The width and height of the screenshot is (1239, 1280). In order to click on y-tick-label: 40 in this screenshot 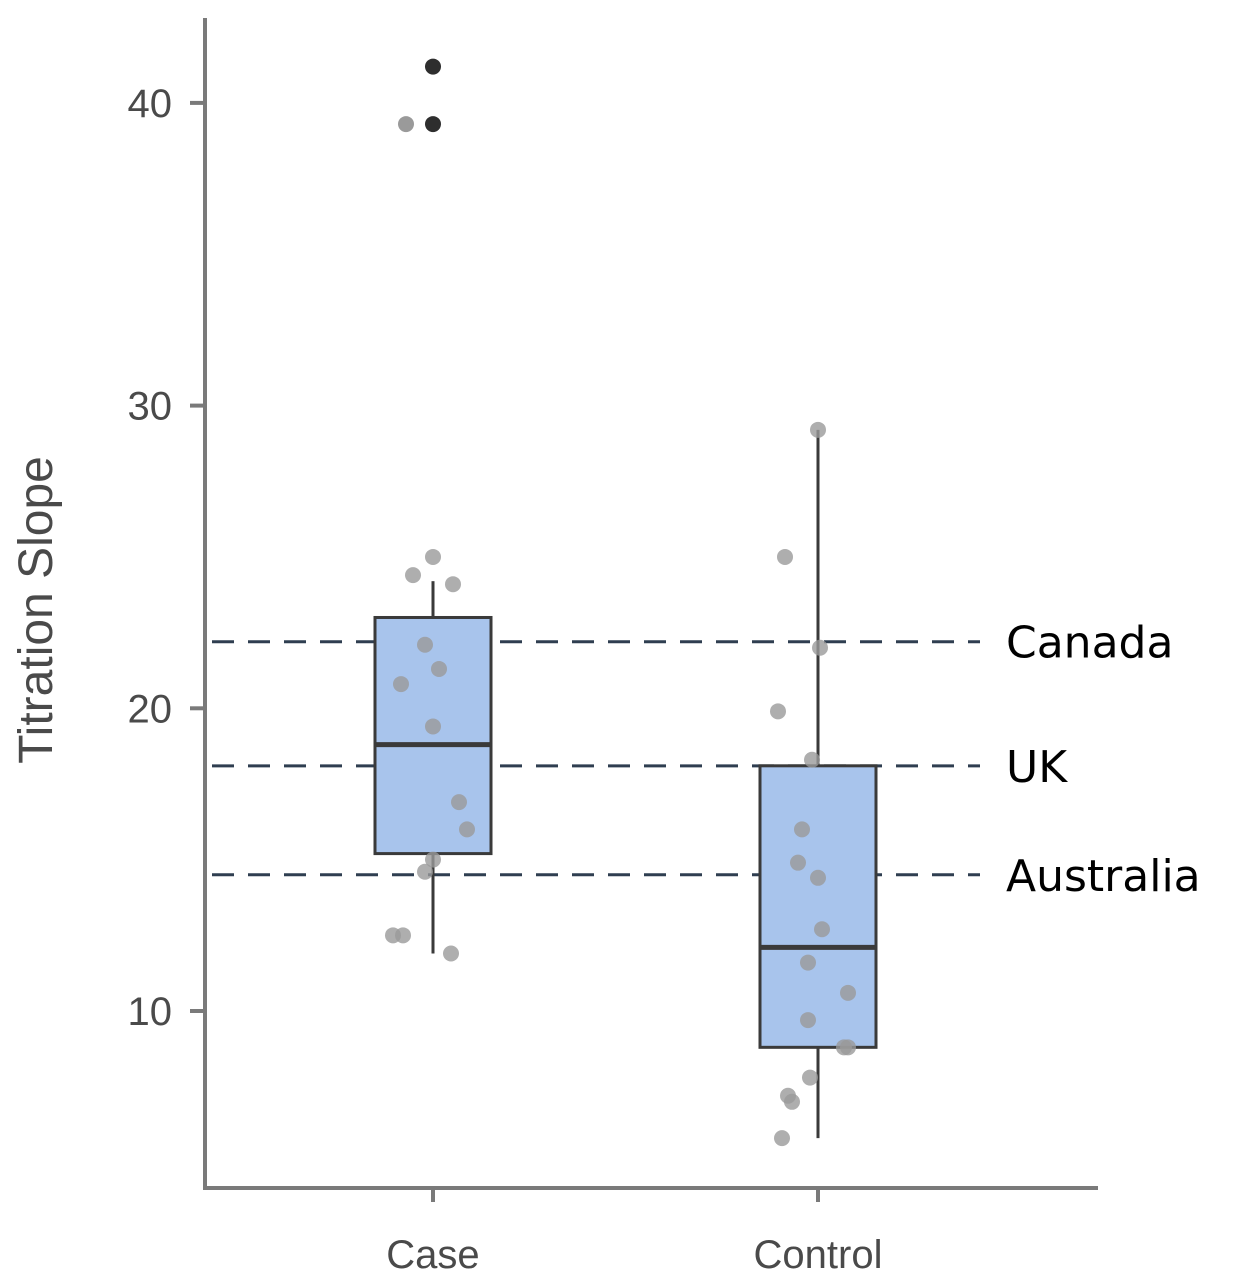, I will do `click(150, 104)`.